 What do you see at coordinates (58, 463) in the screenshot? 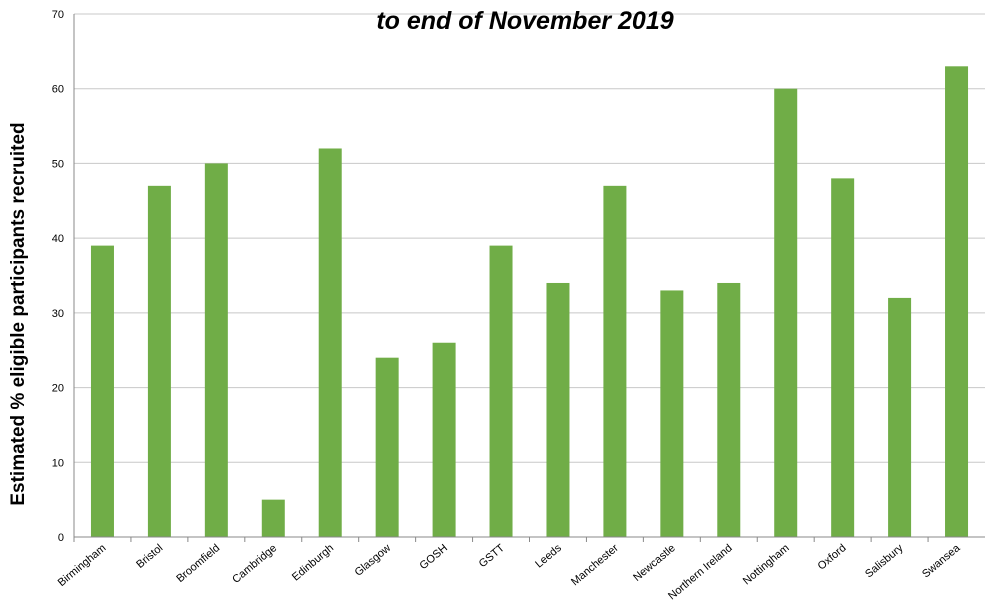
I see `y-tick-label: 10` at bounding box center [58, 463].